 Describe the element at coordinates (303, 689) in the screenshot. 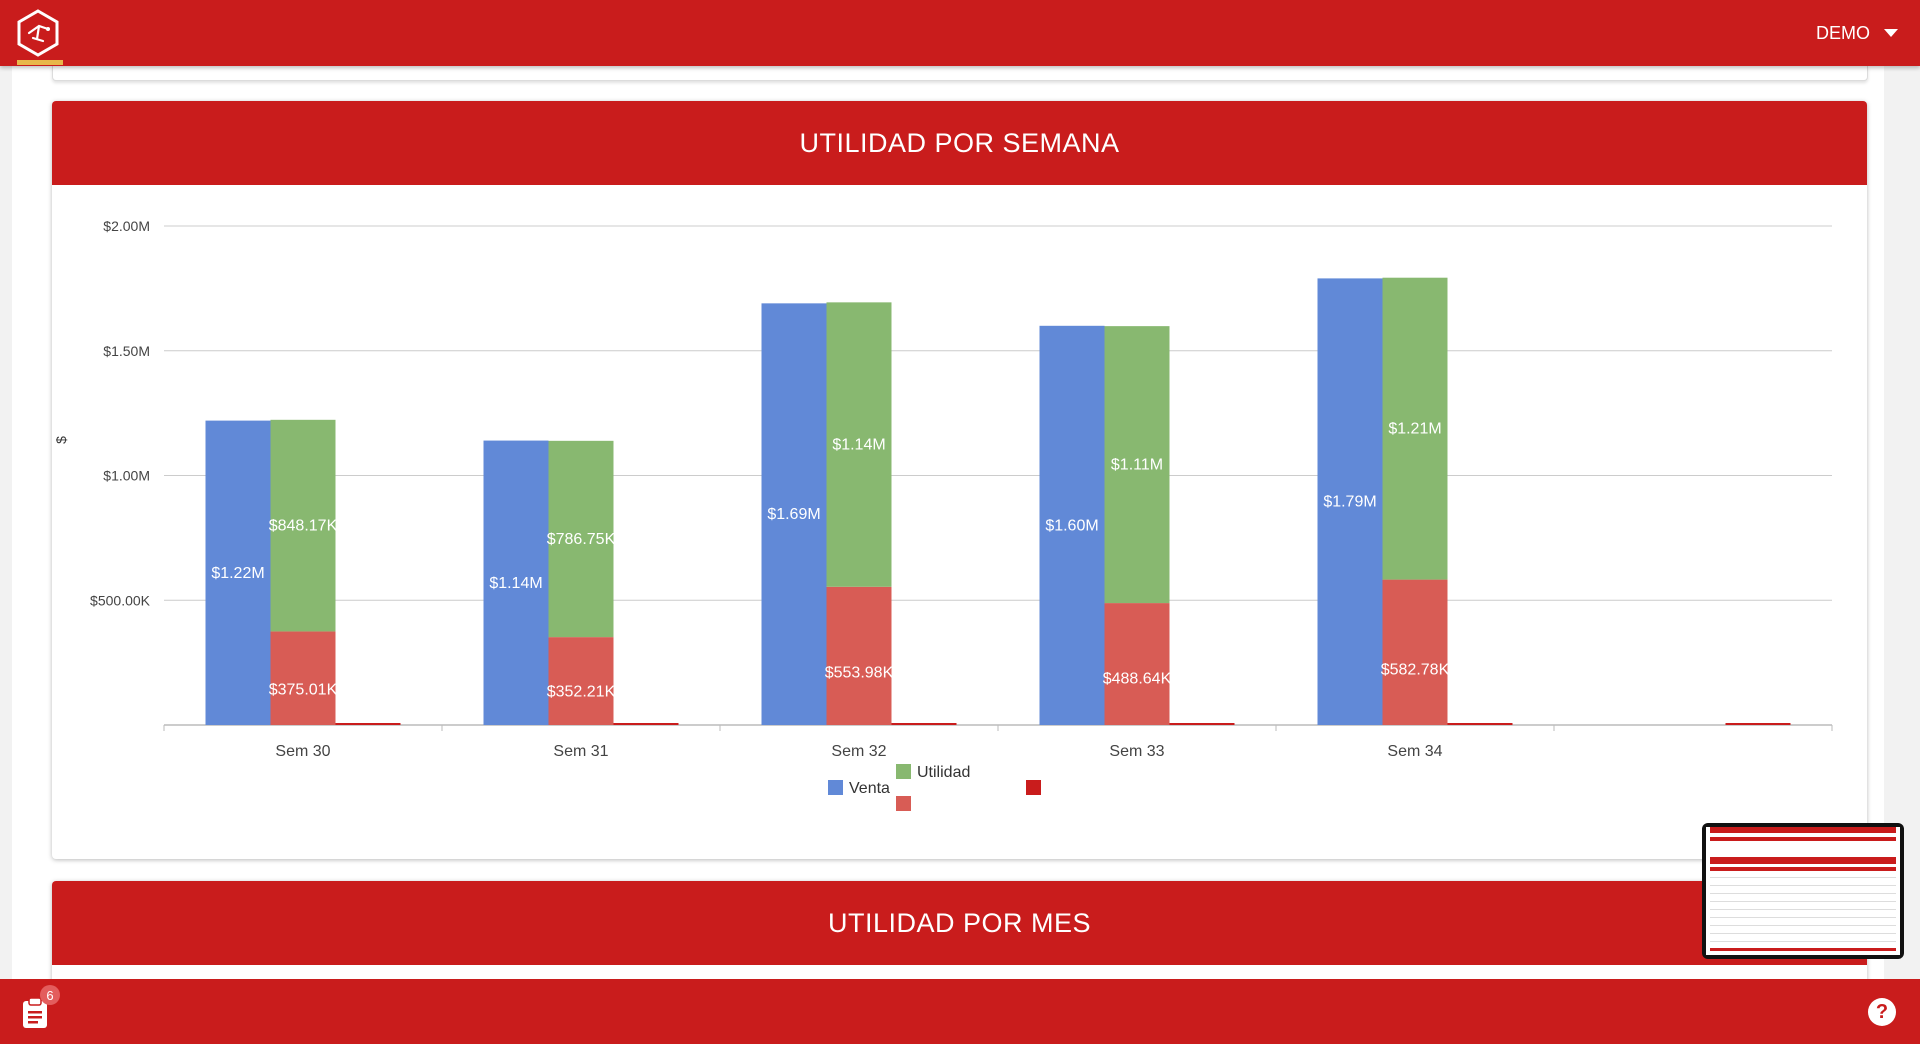

I see `data-label: $375.01K` at that location.